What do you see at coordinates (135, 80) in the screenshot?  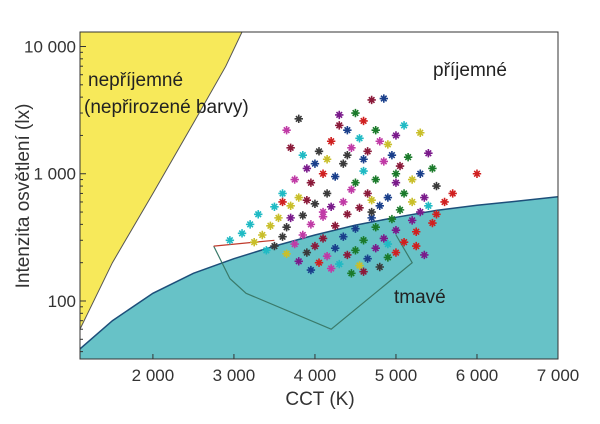 I see `region-label-unpleasant: nepříjemné` at bounding box center [135, 80].